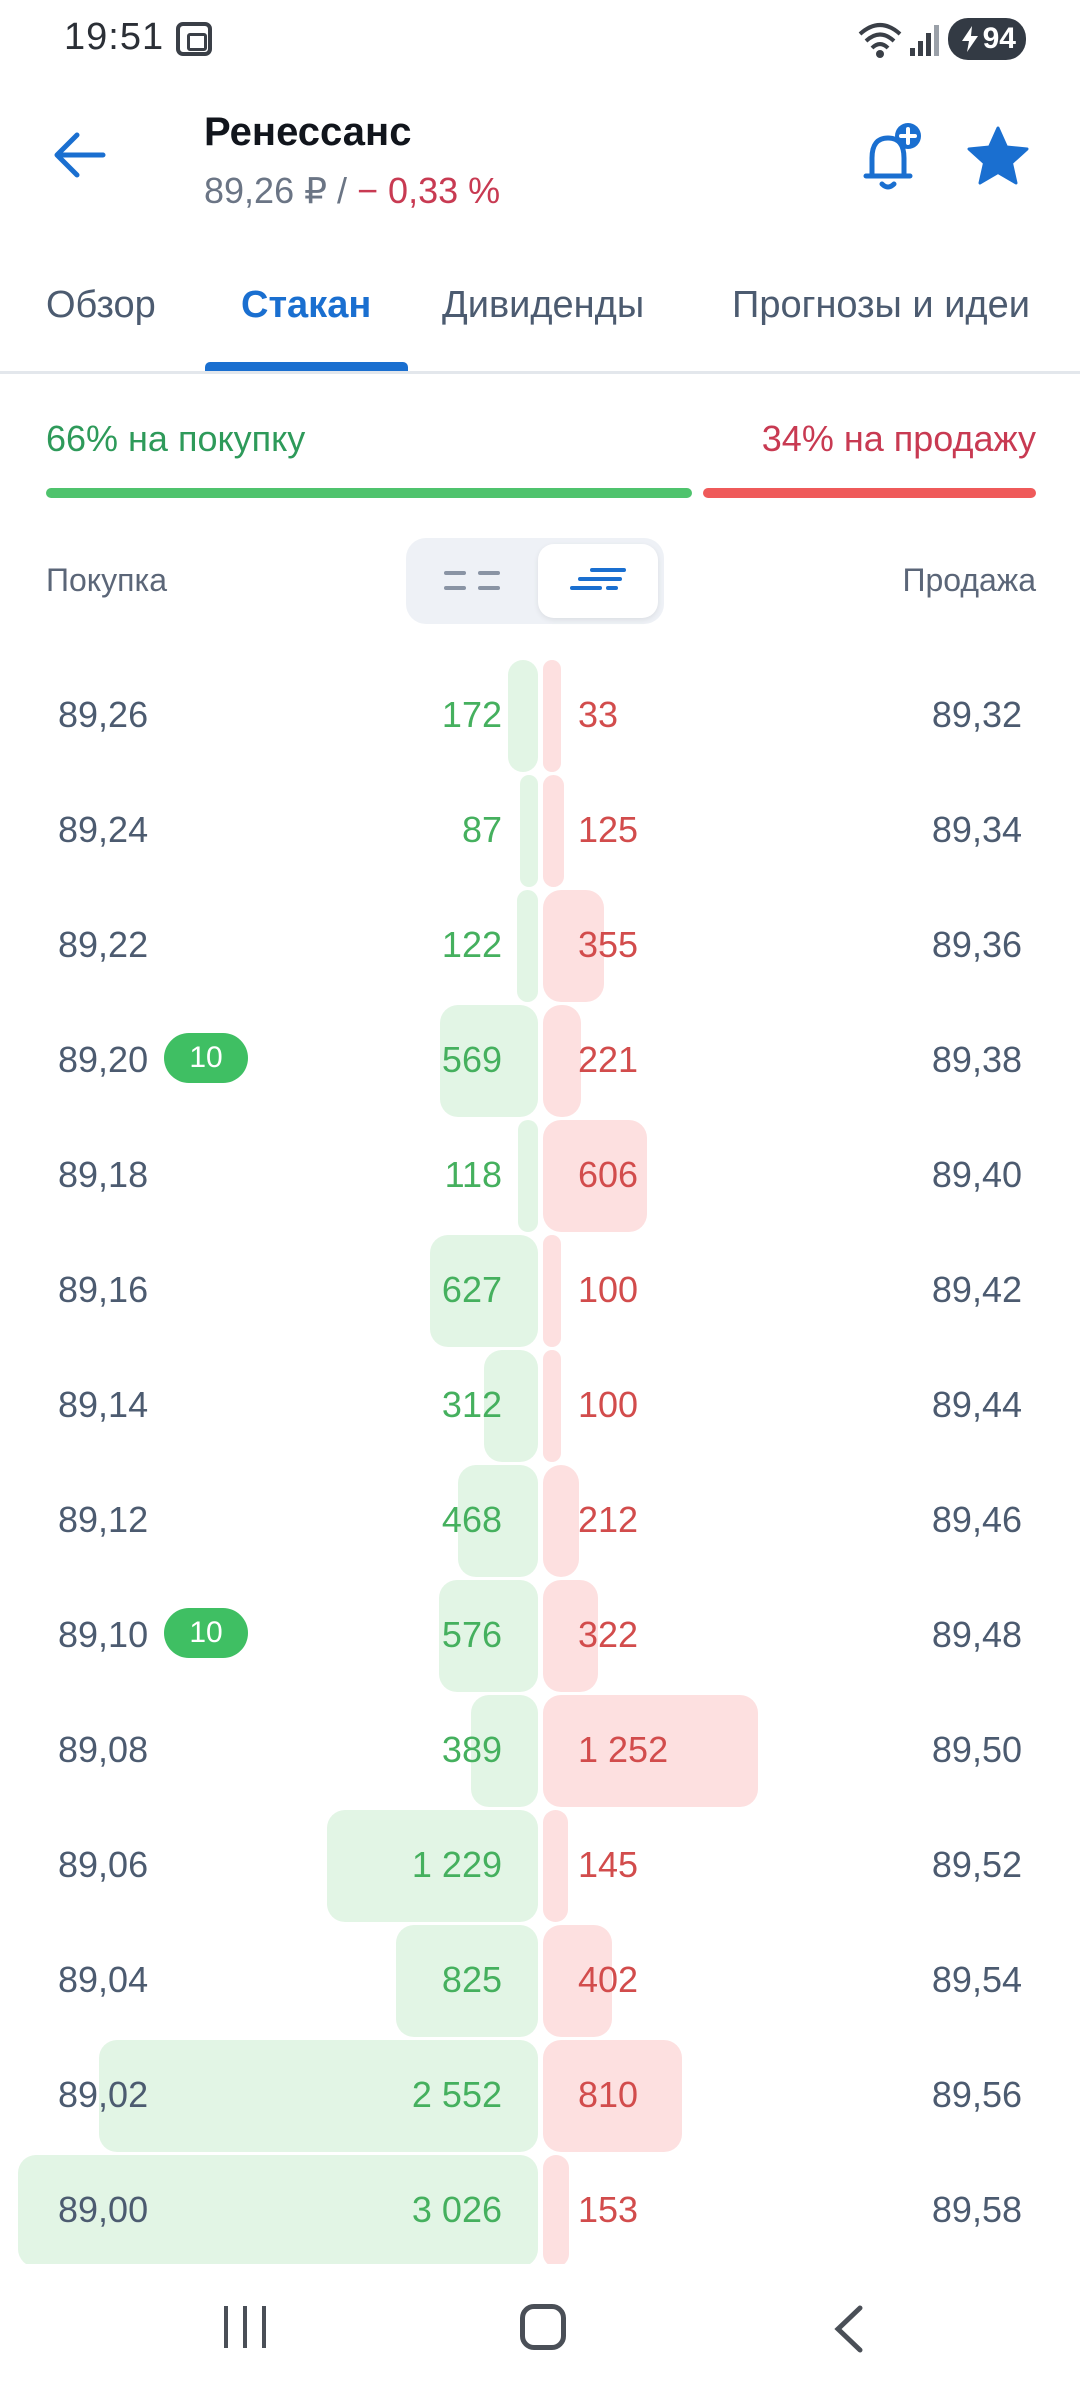 Image resolution: width=1080 pixels, height=2400 pixels. I want to click on bid-volume: 3 026, so click(456, 2209).